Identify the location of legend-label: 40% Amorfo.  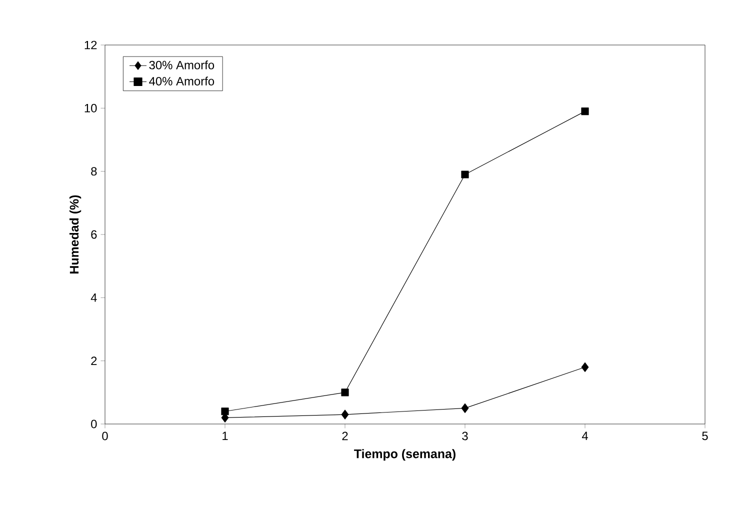
(181, 81).